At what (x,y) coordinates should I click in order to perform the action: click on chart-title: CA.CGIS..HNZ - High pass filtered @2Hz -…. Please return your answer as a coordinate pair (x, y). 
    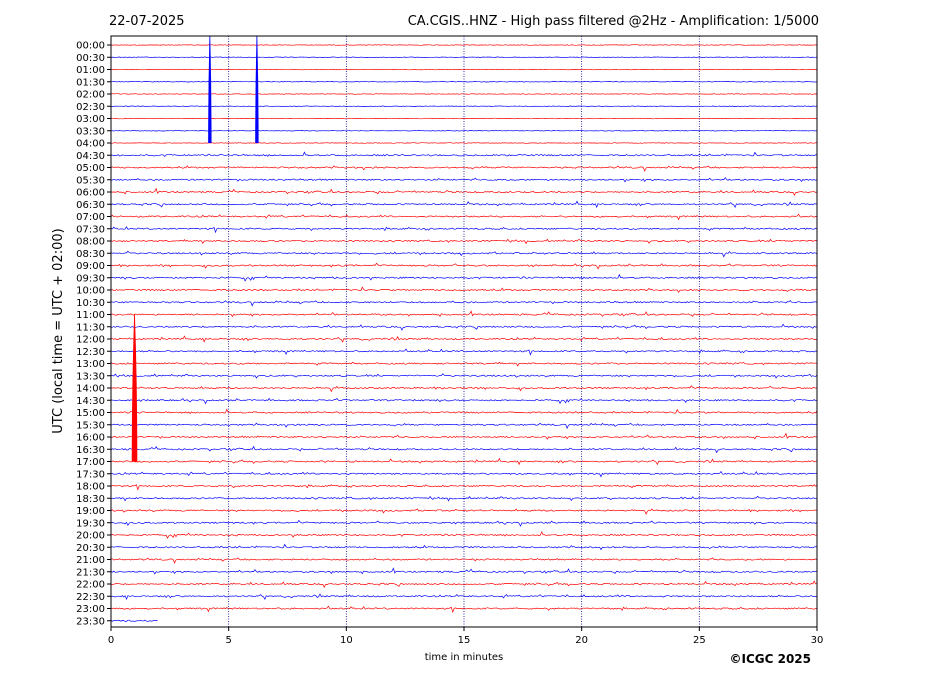
    Looking at the image, I should click on (613, 21).